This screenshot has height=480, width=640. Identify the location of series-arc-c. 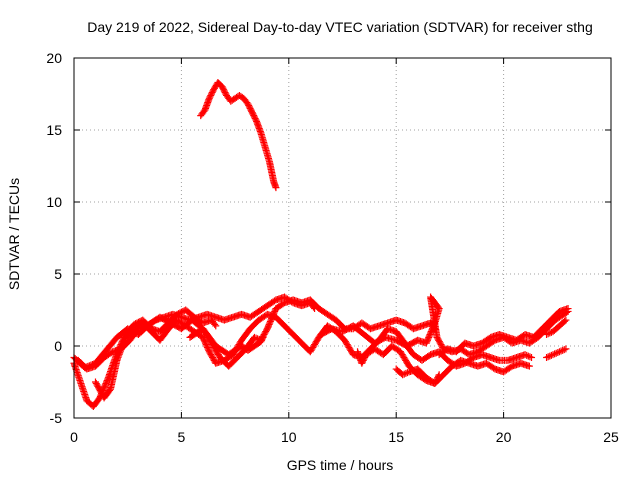
(313, 356).